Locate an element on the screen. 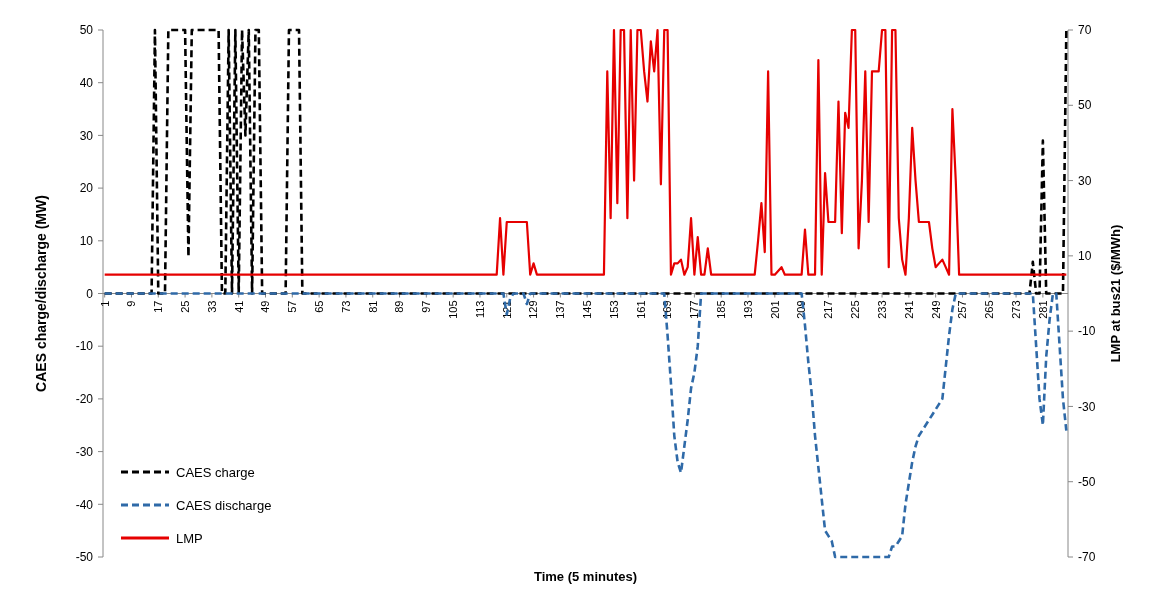  y2-tick-label: -50 is located at coordinates (1087, 481).